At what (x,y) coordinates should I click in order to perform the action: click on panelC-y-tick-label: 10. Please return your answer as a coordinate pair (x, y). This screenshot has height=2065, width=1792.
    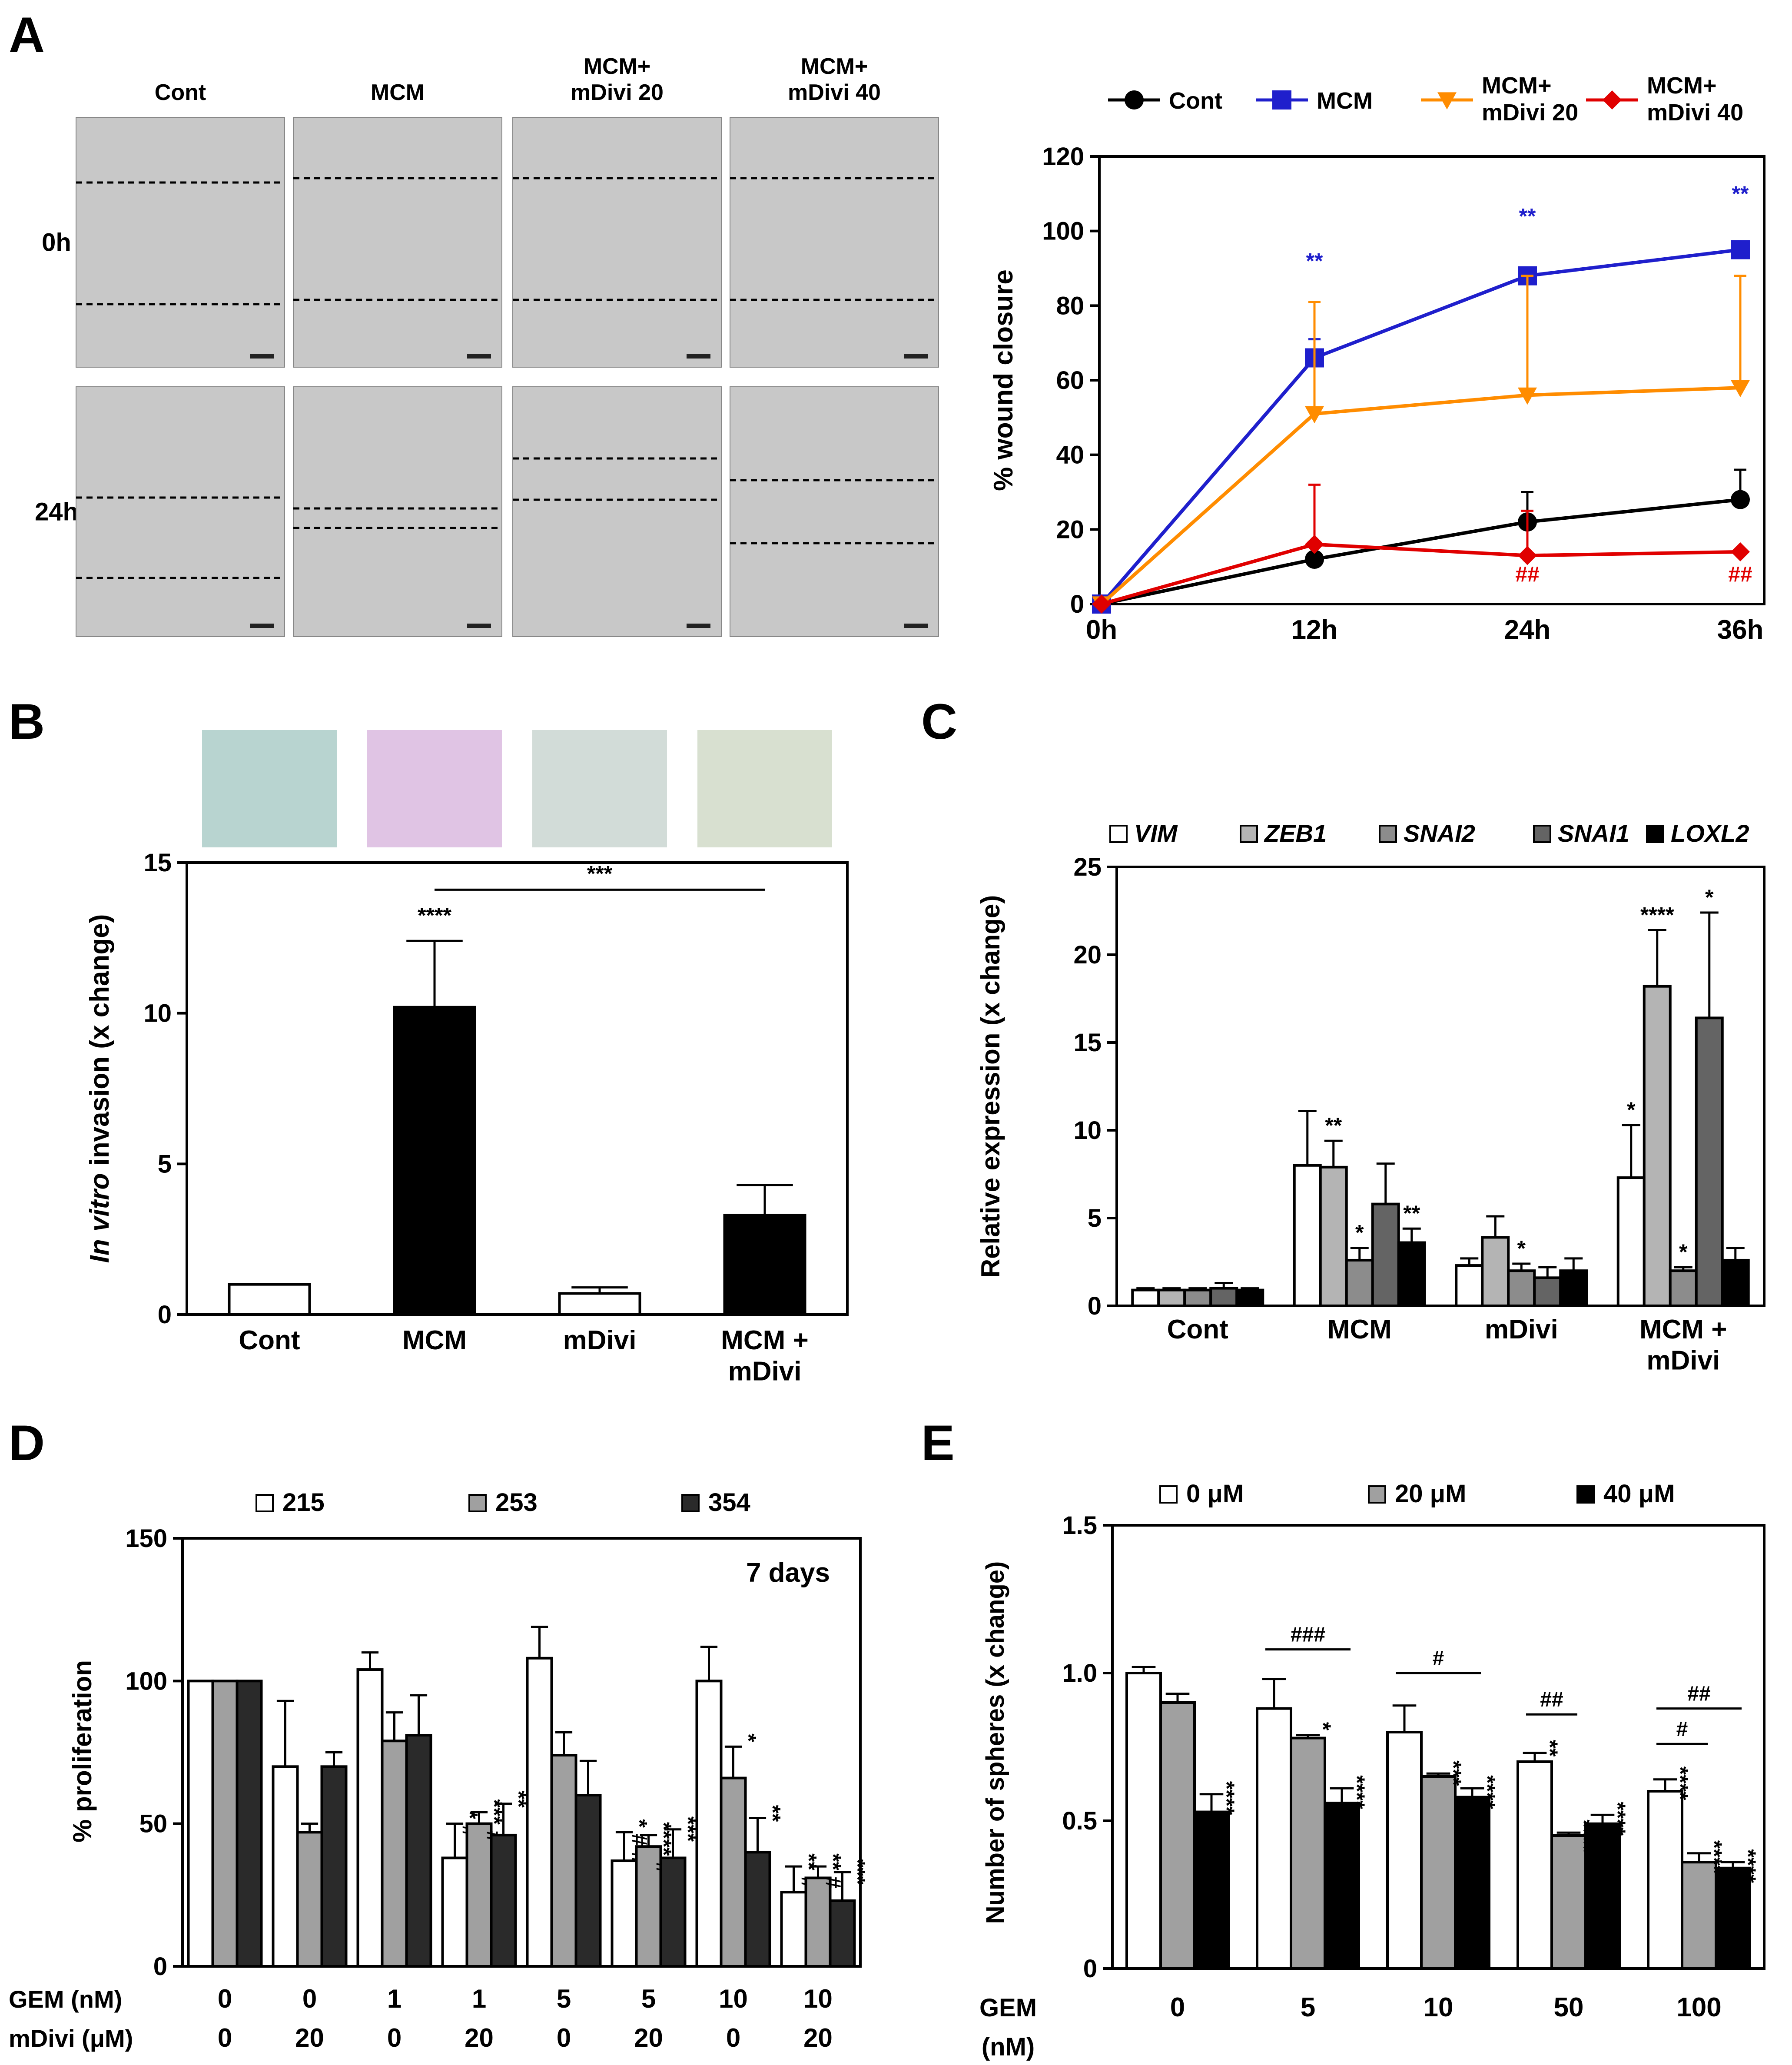
    Looking at the image, I should click on (1087, 1130).